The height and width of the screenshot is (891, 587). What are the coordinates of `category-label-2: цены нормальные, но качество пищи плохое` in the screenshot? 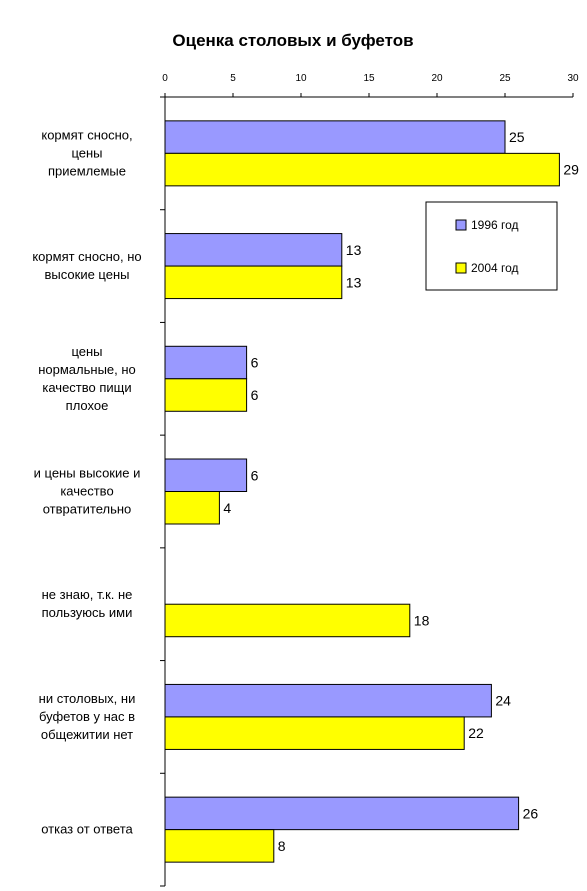 It's located at (87, 378).